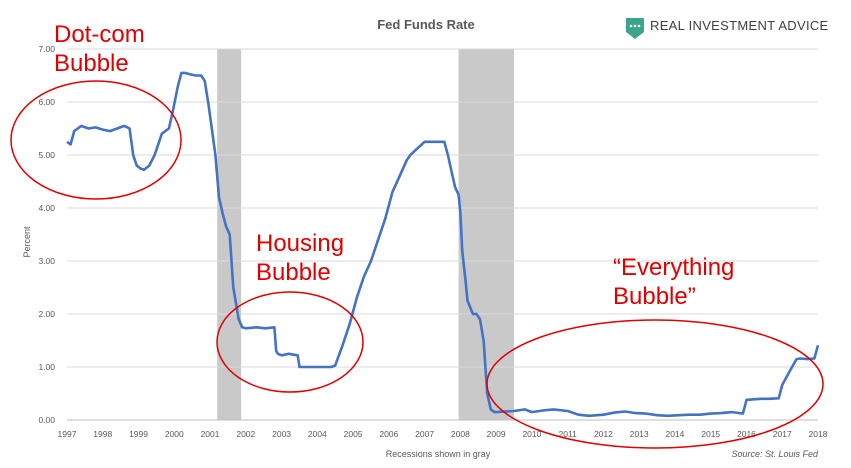 This screenshot has height=468, width=851. What do you see at coordinates (303, 258) in the screenshot?
I see `svg-text: Housing Bubble` at bounding box center [303, 258].